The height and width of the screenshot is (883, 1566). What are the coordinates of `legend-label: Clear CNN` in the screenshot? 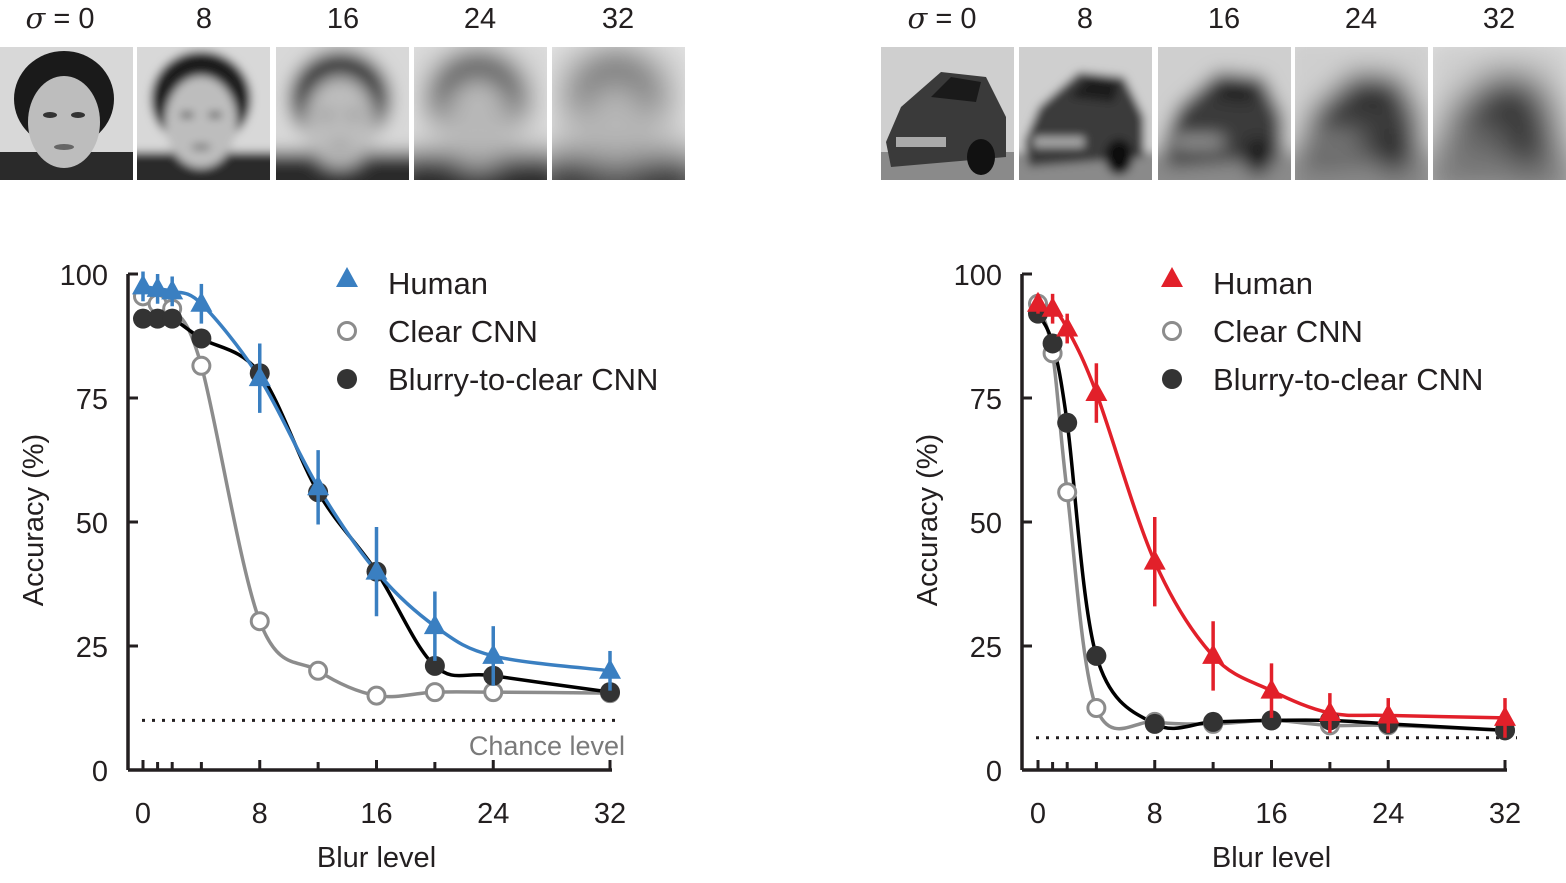 It's located at (463, 331).